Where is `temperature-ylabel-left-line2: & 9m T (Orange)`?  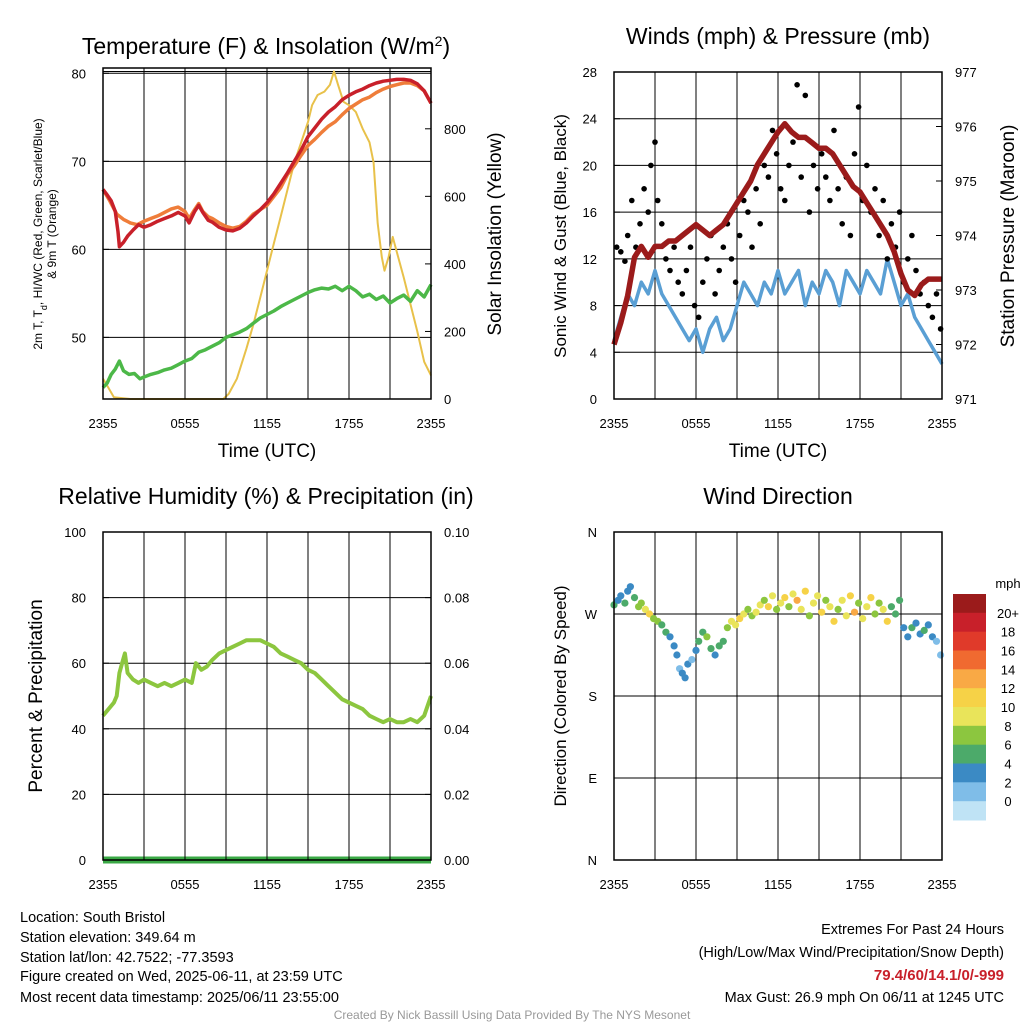 temperature-ylabel-left-line2: & 9m T (Orange) is located at coordinates (52, 234).